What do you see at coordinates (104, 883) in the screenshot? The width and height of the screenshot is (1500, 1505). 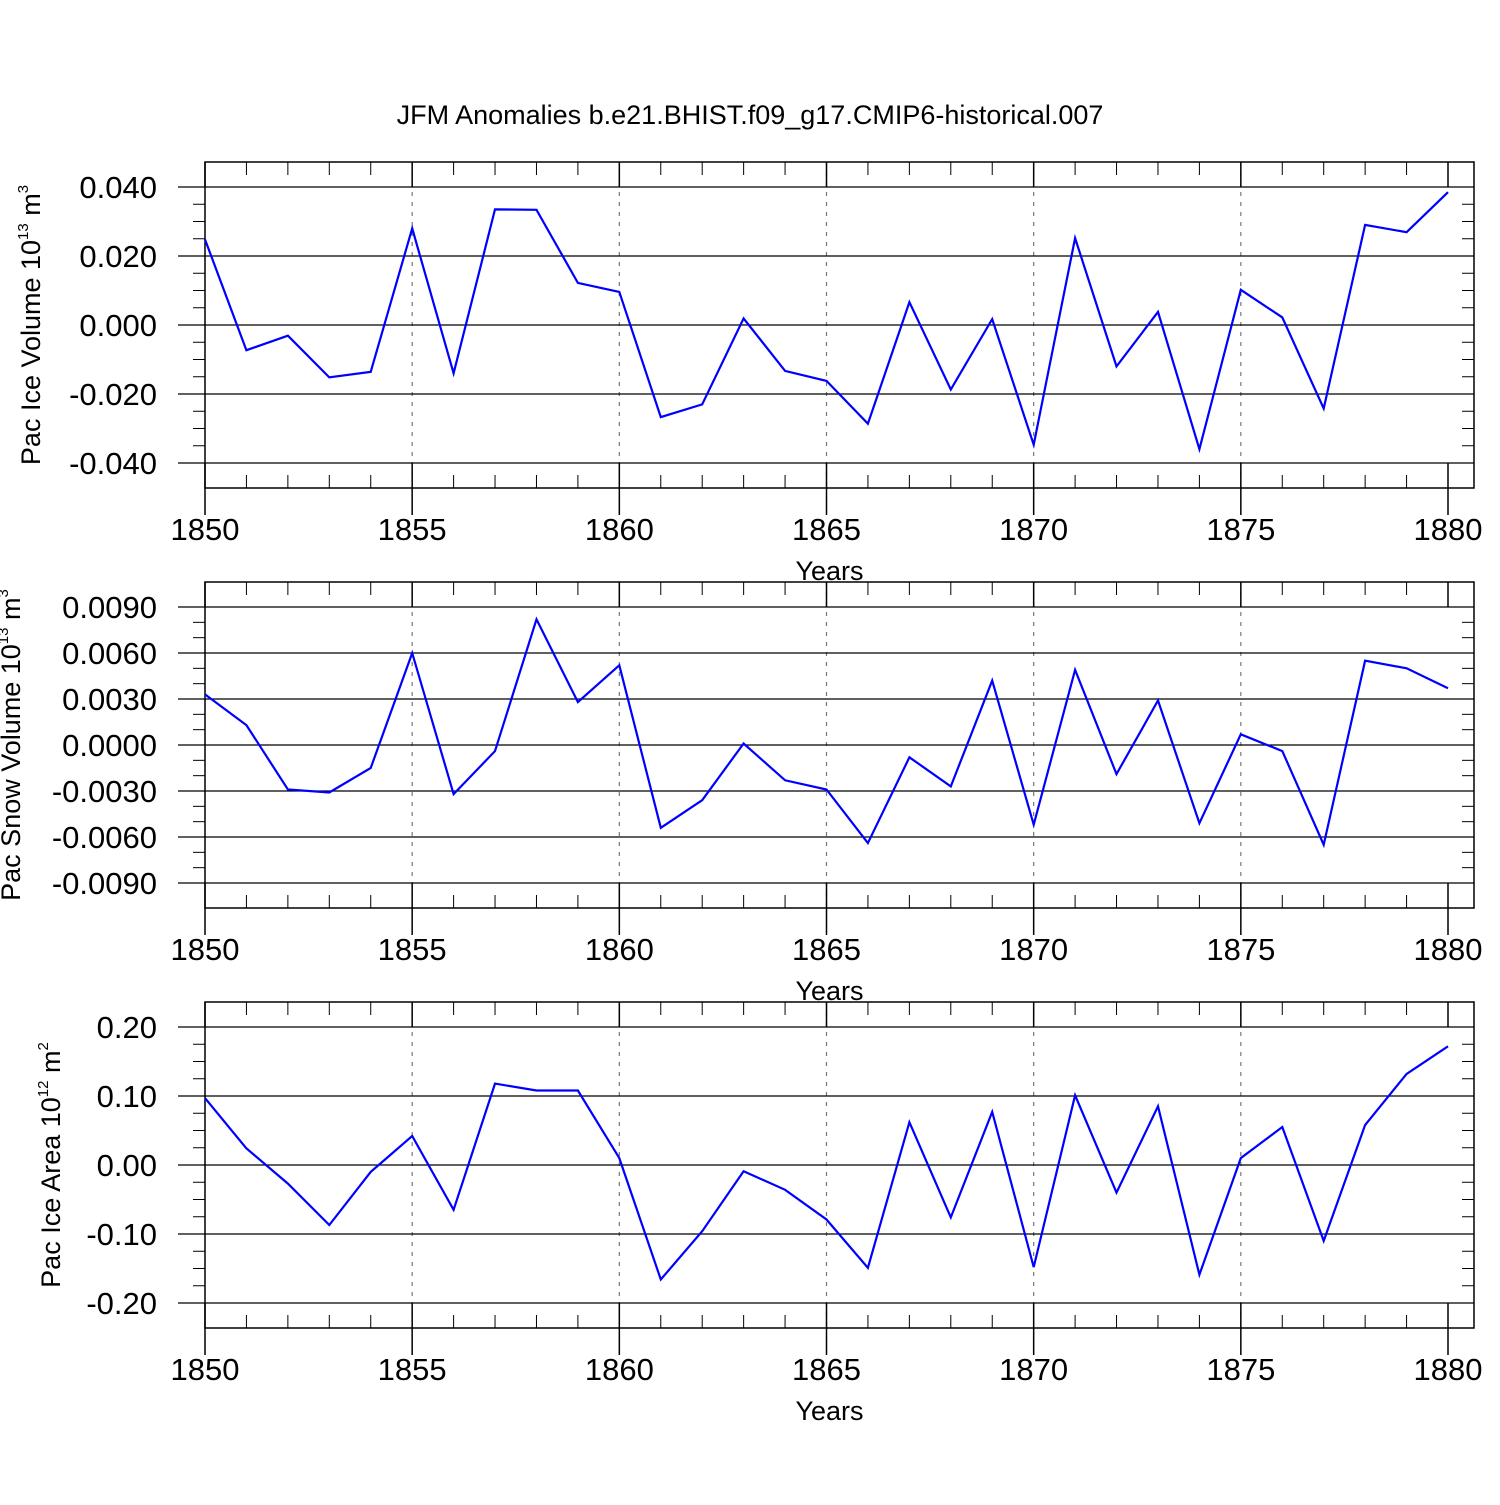 I see `y-tick-label: -0.0090` at bounding box center [104, 883].